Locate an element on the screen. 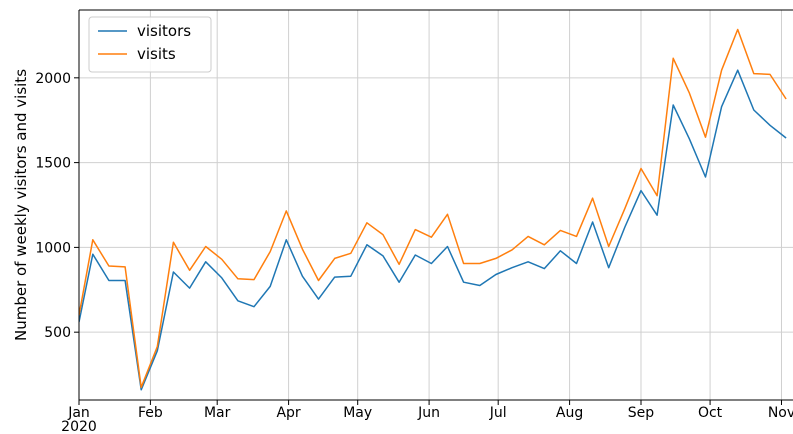  legend-label-visitors: visitors is located at coordinates (164, 31).